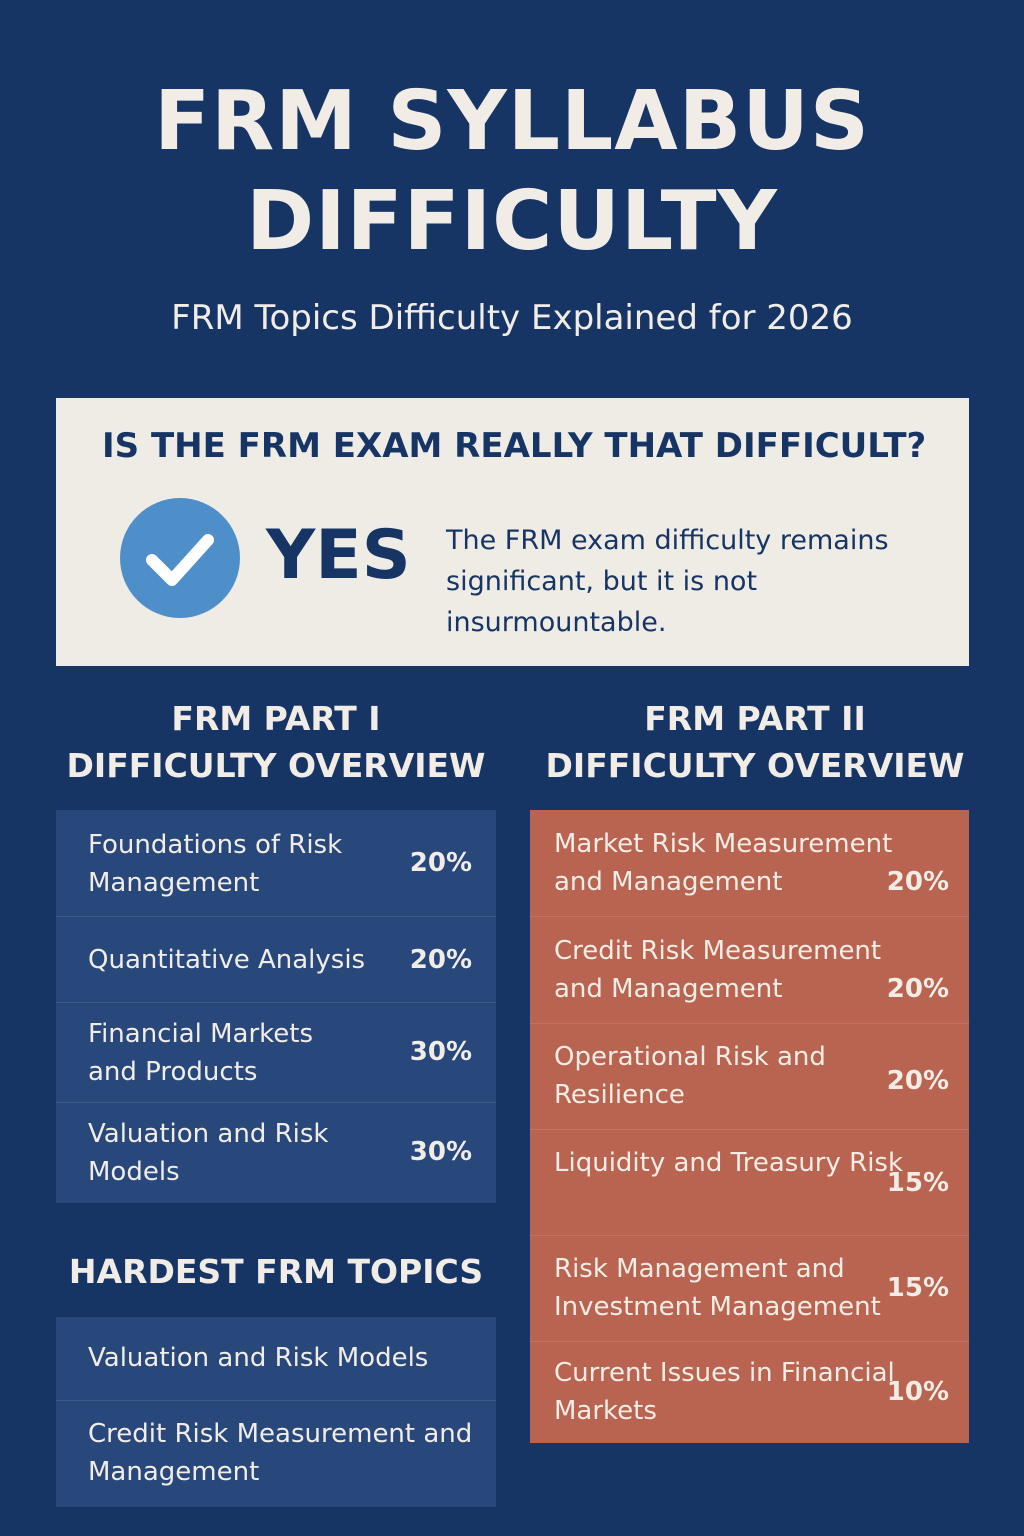 The height and width of the screenshot is (1536, 1024). What do you see at coordinates (514, 446) in the screenshot?
I see `banner-question: IS THE FRM EXAM REALLY THAT DIFFICULT?` at bounding box center [514, 446].